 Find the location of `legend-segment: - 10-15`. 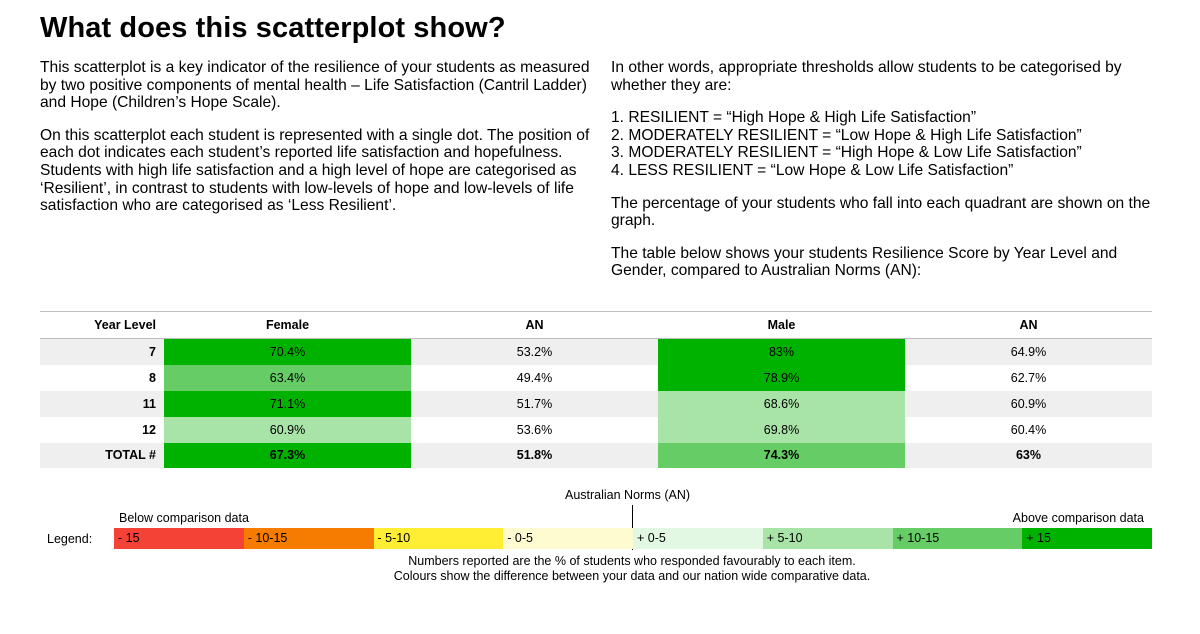

legend-segment: - 10-15 is located at coordinates (308, 538).